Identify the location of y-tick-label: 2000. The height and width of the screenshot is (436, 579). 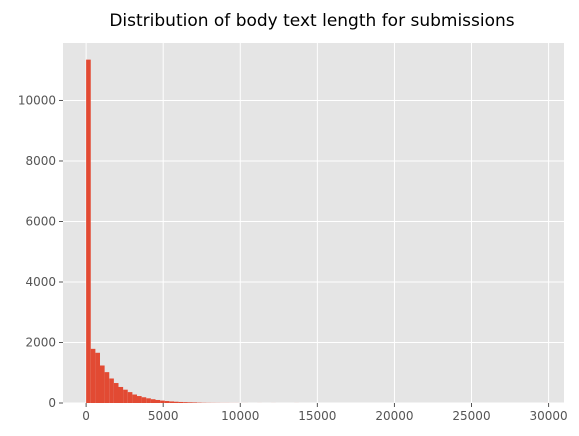
(40, 342).